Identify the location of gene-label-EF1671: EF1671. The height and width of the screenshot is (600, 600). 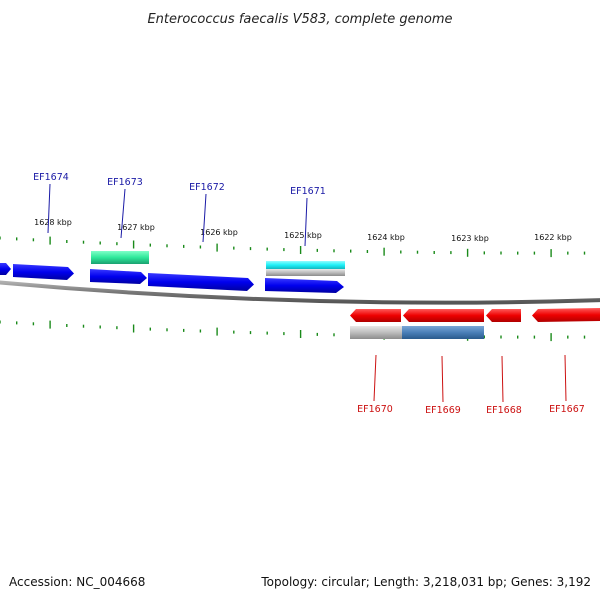
(308, 191).